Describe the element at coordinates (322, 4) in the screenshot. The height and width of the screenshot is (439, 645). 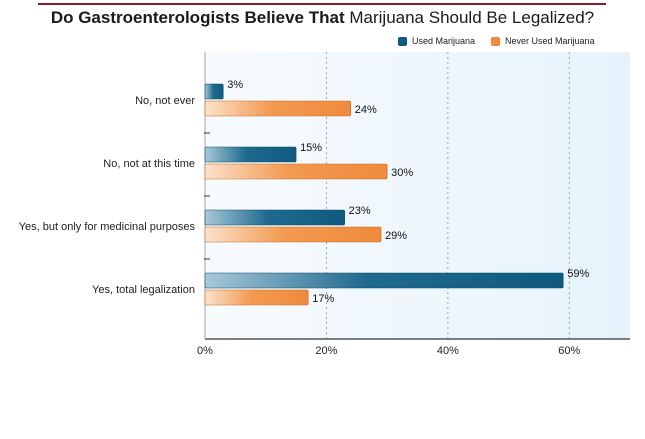
I see `title-rule` at that location.